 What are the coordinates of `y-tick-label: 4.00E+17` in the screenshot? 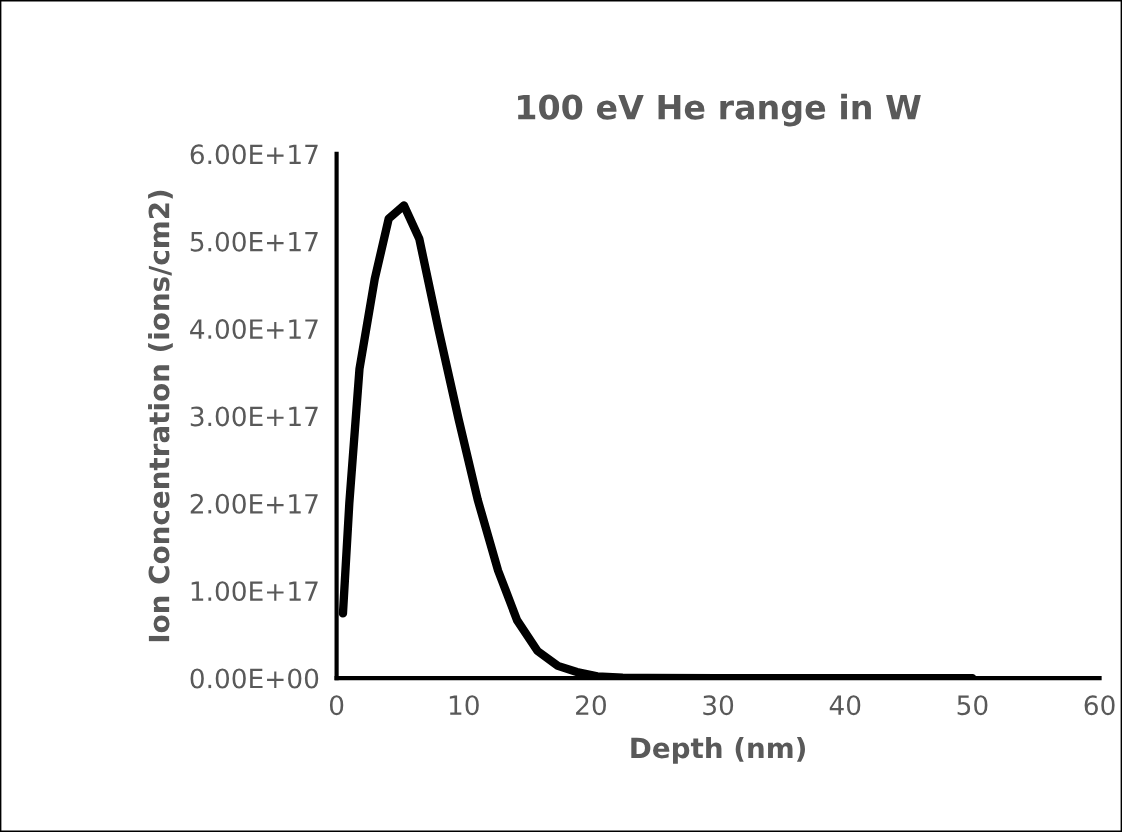 It's located at (254, 329).